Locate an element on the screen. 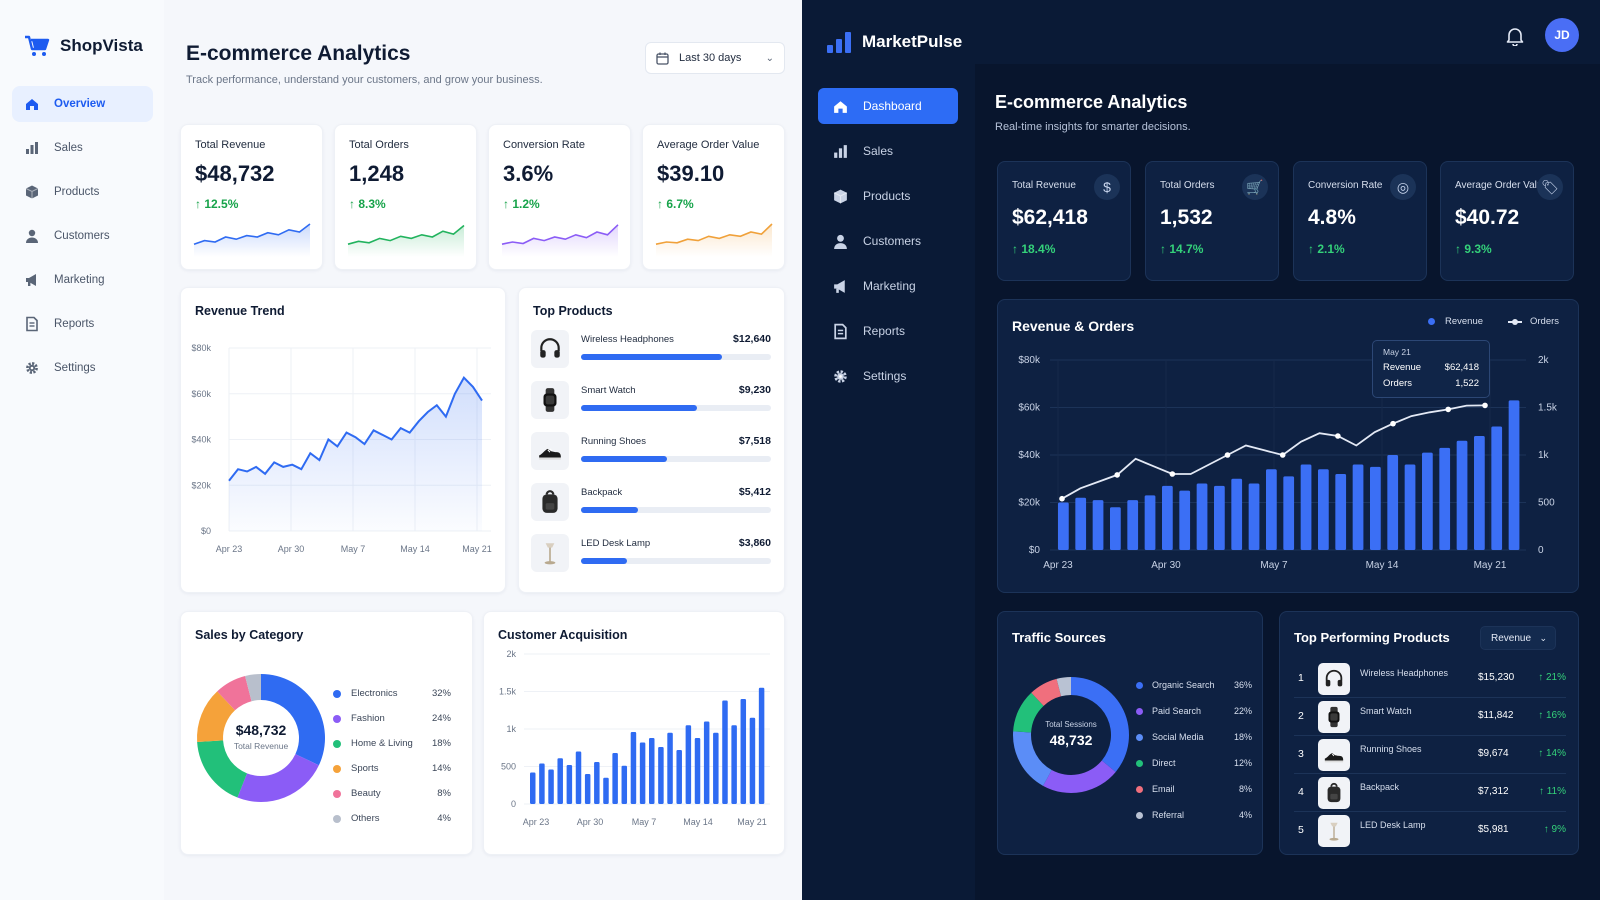 The height and width of the screenshot is (900, 1600). sidebar-item-overview: Overview is located at coordinates (82, 104).